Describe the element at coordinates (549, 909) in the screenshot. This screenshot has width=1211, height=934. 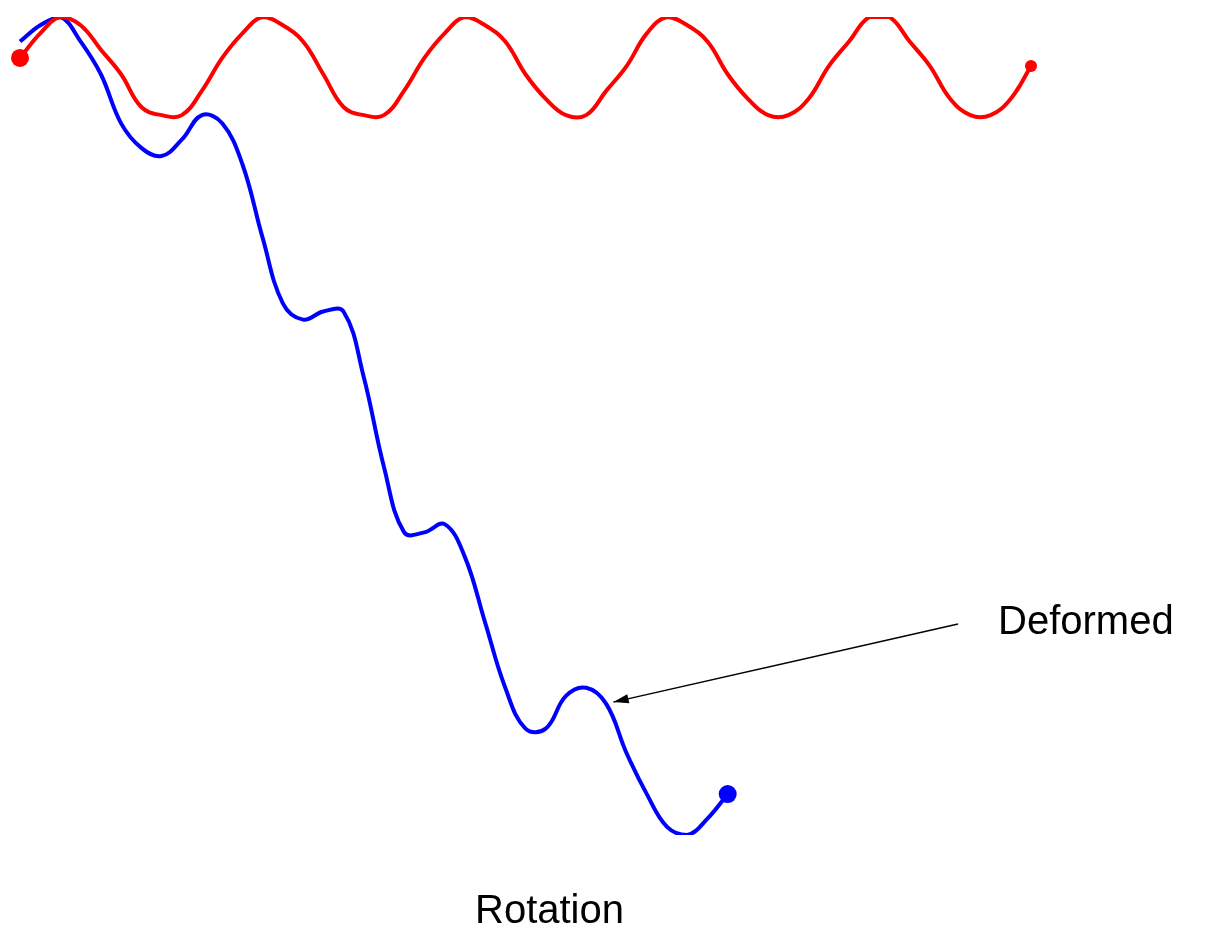
I see `x-axis-title: Rotation` at that location.